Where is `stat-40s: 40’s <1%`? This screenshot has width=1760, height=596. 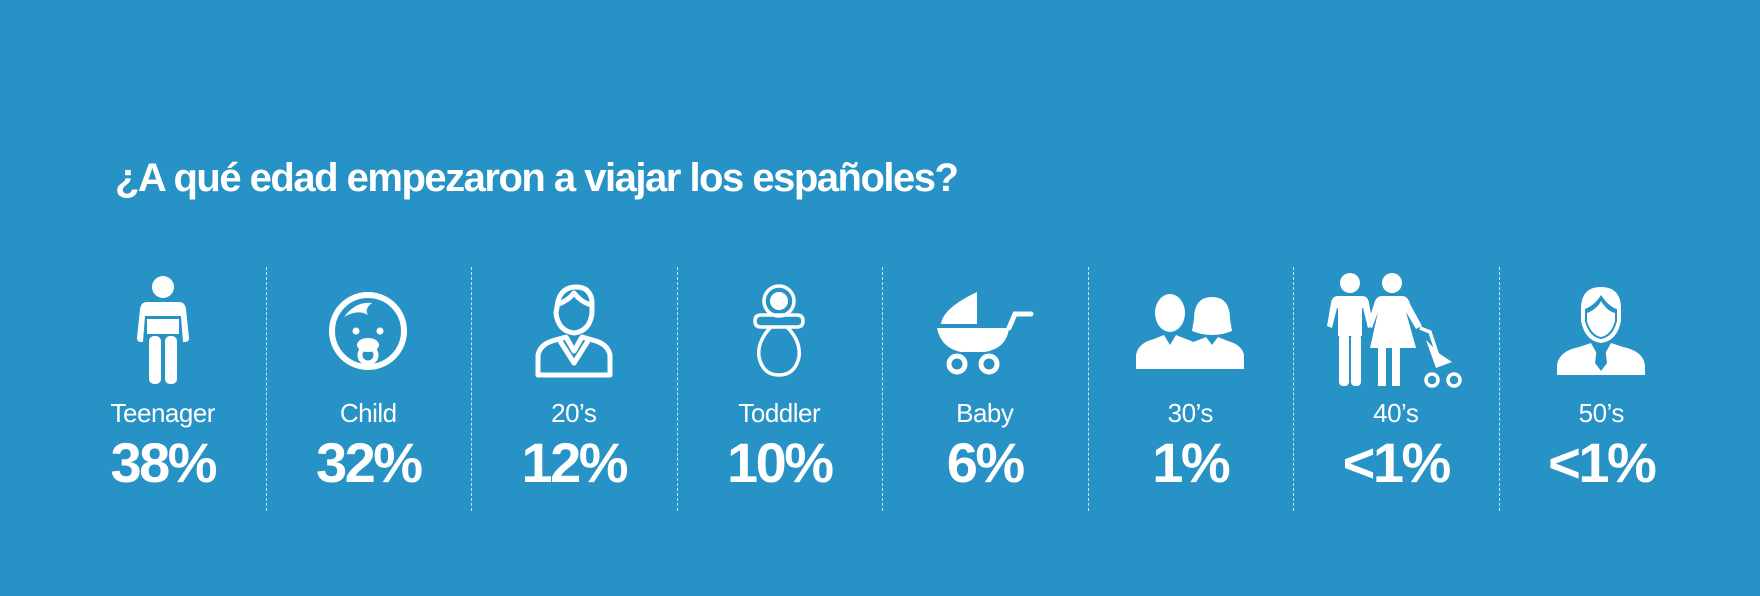 stat-40s: 40’s <1% is located at coordinates (1396, 390).